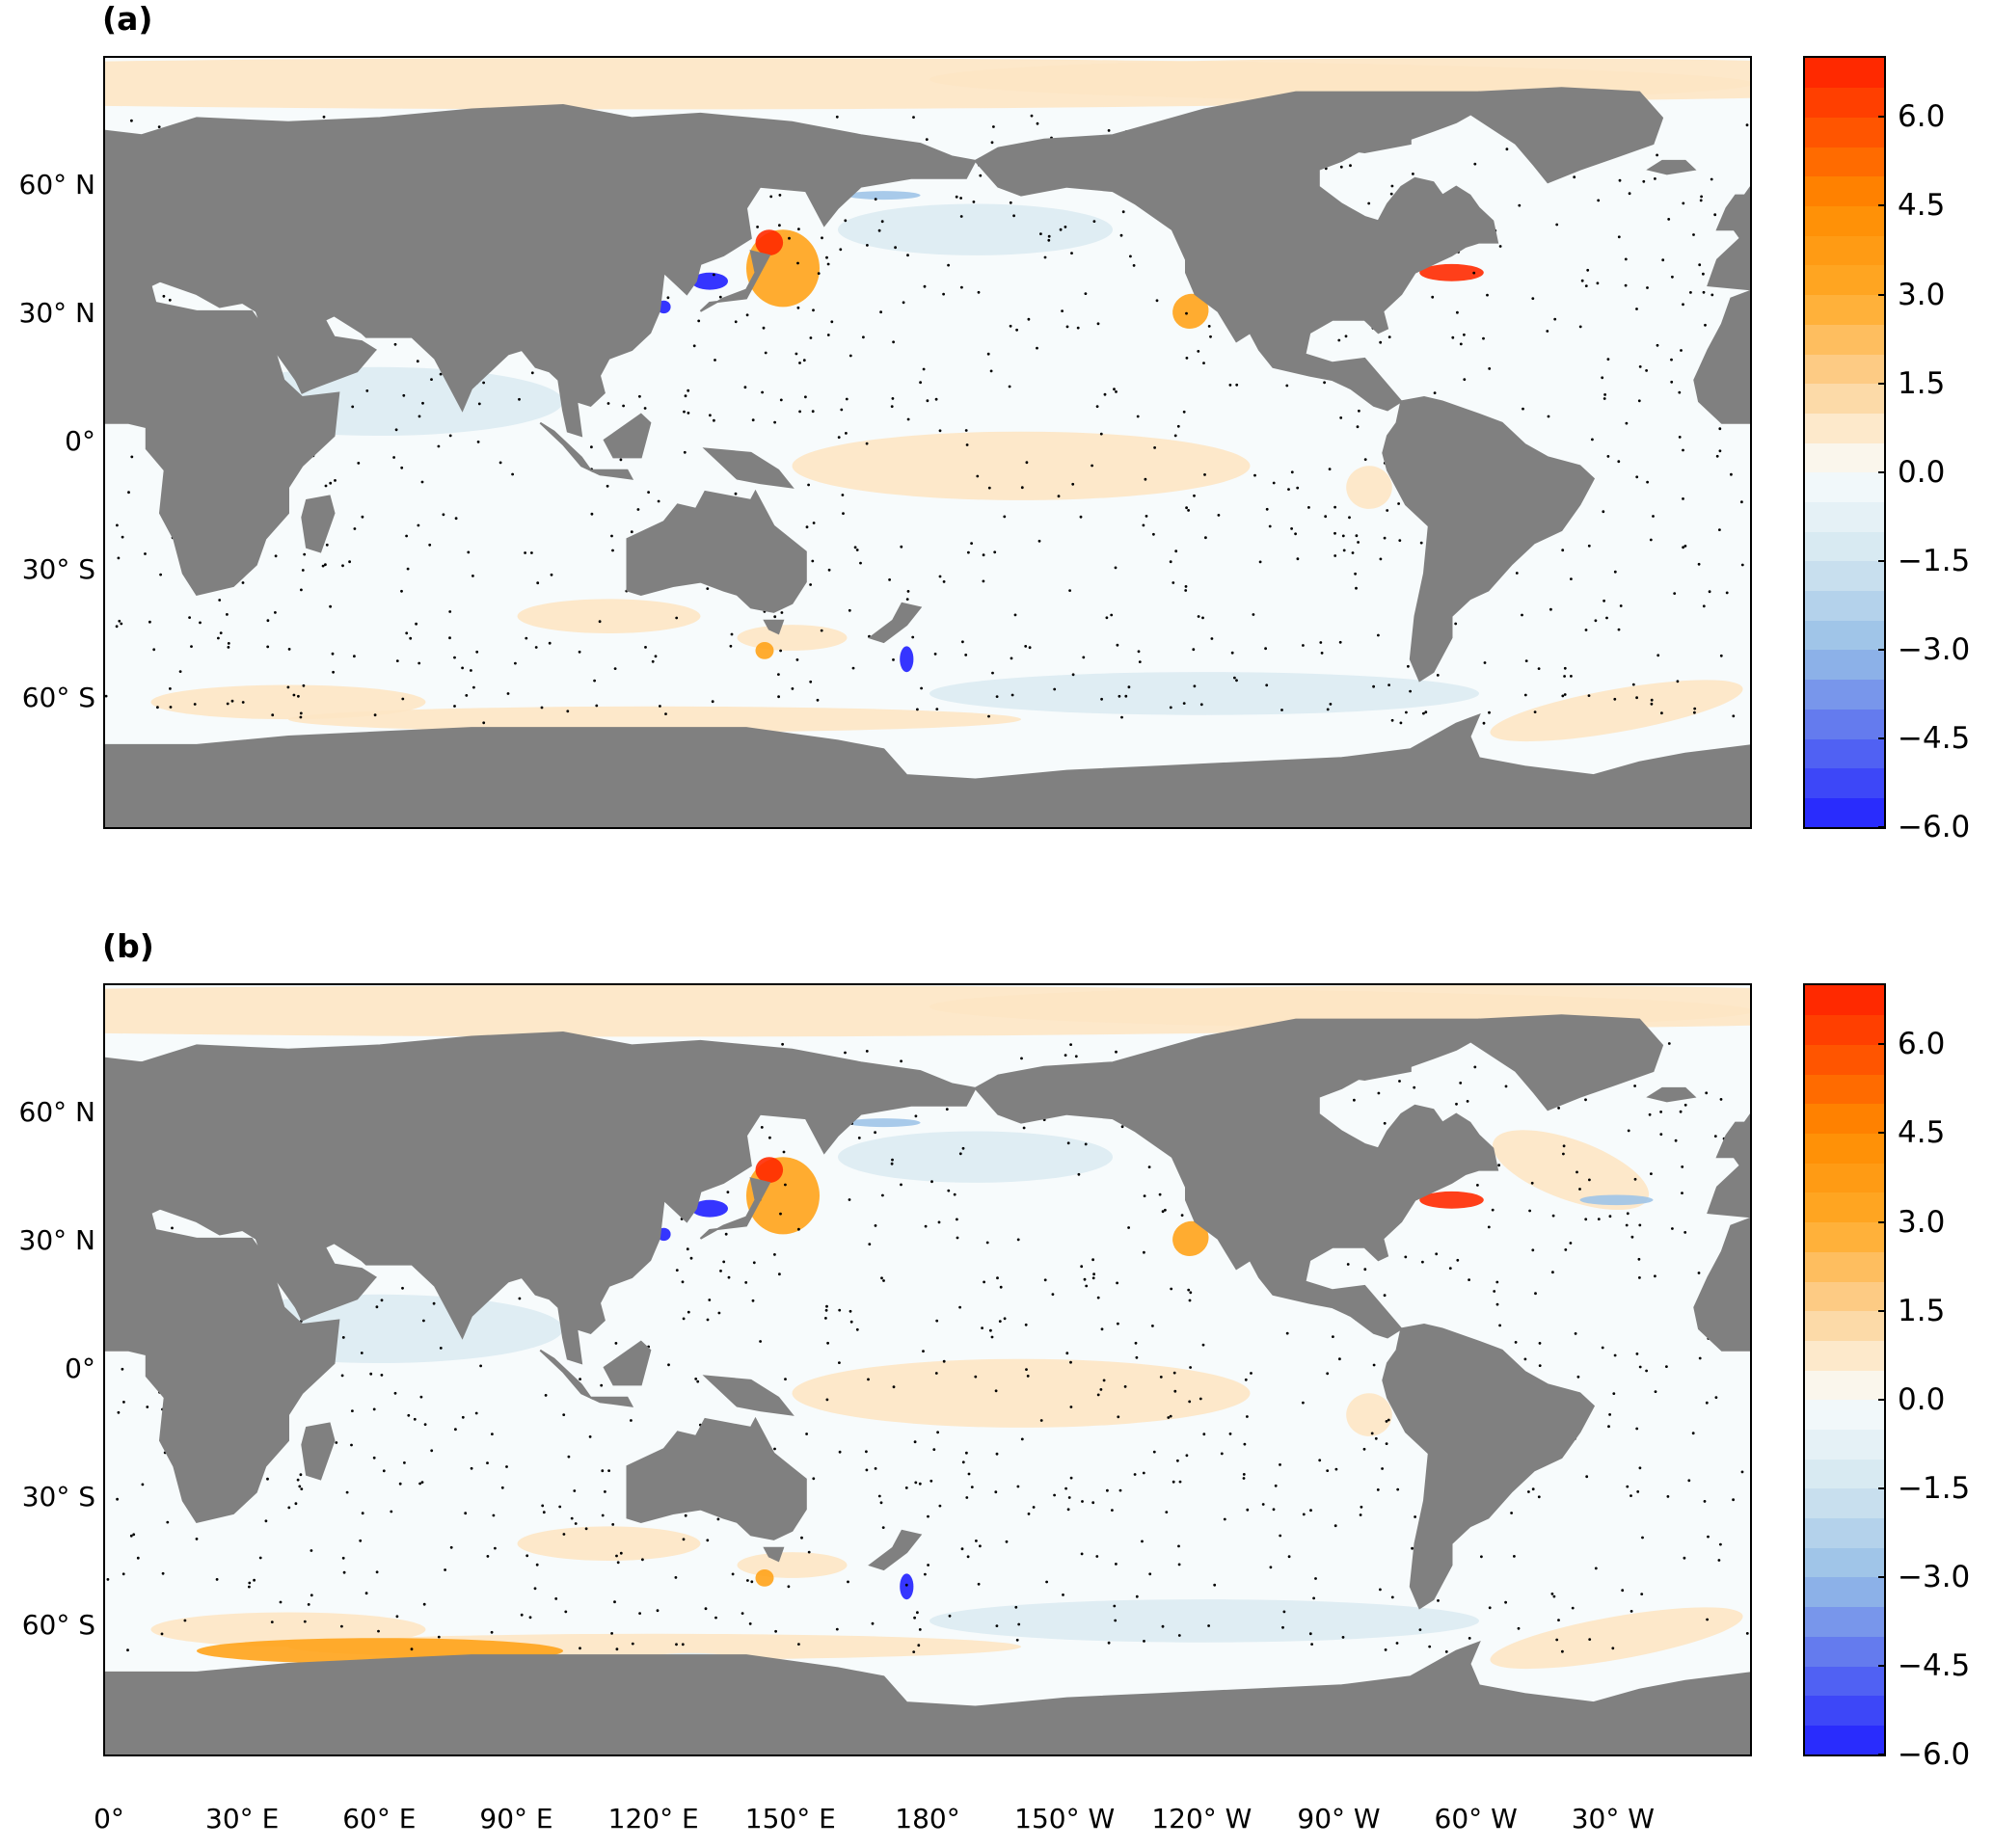 The width and height of the screenshot is (1993, 1848). What do you see at coordinates (80, 441) in the screenshot?
I see `latitude-label: 0°` at bounding box center [80, 441].